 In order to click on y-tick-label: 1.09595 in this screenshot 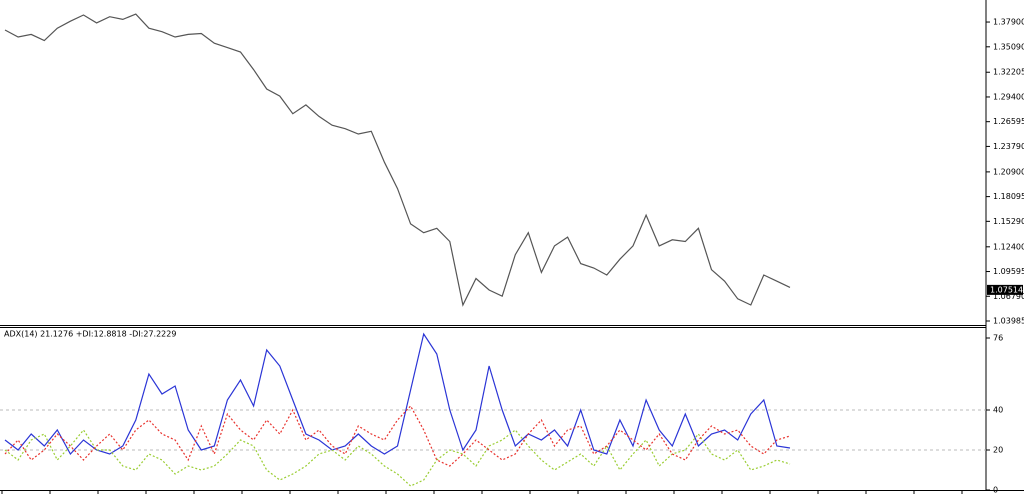, I will do `click(1008, 271)`.